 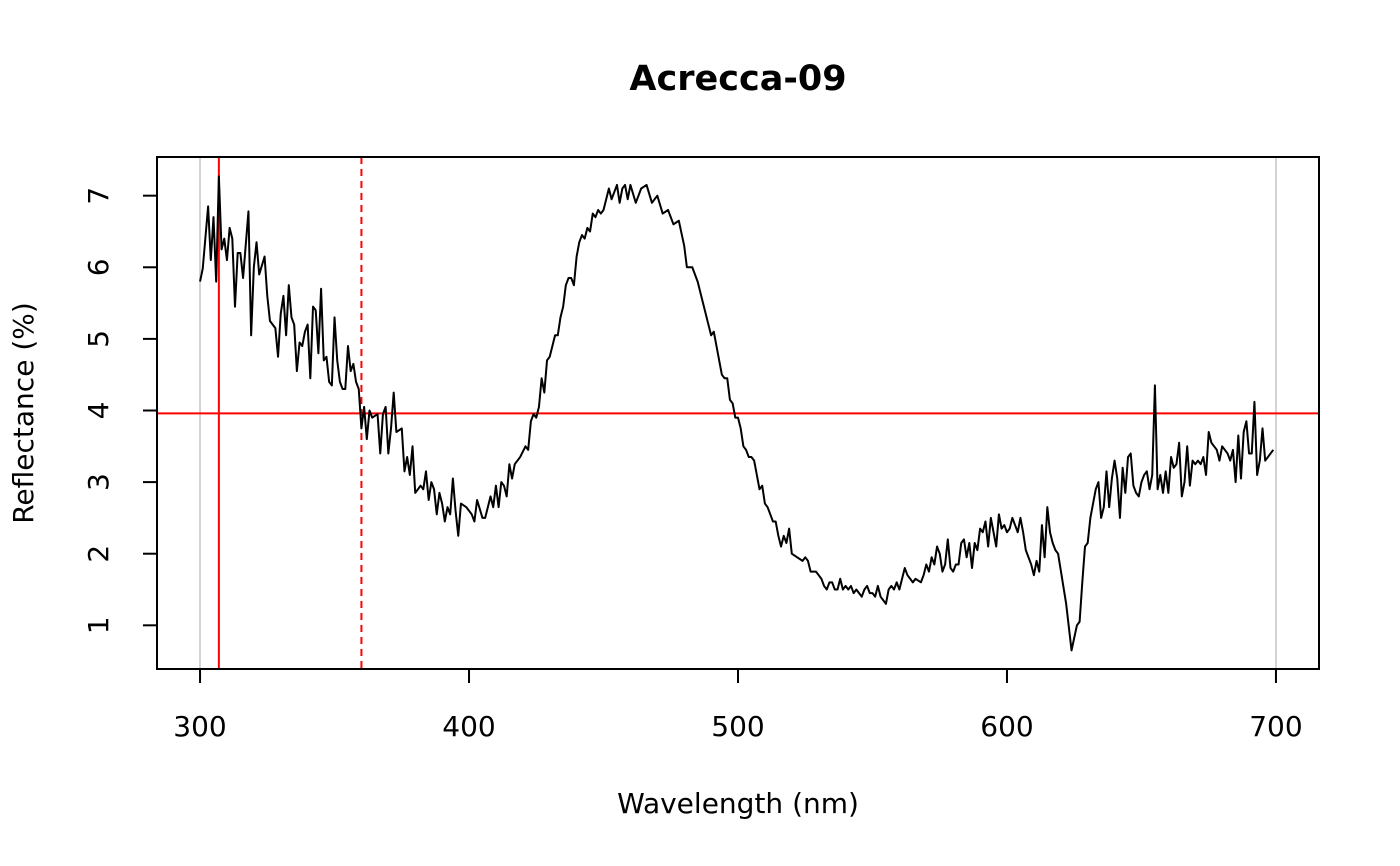 What do you see at coordinates (1006, 726) in the screenshot?
I see `x-tick-label: 600` at bounding box center [1006, 726].